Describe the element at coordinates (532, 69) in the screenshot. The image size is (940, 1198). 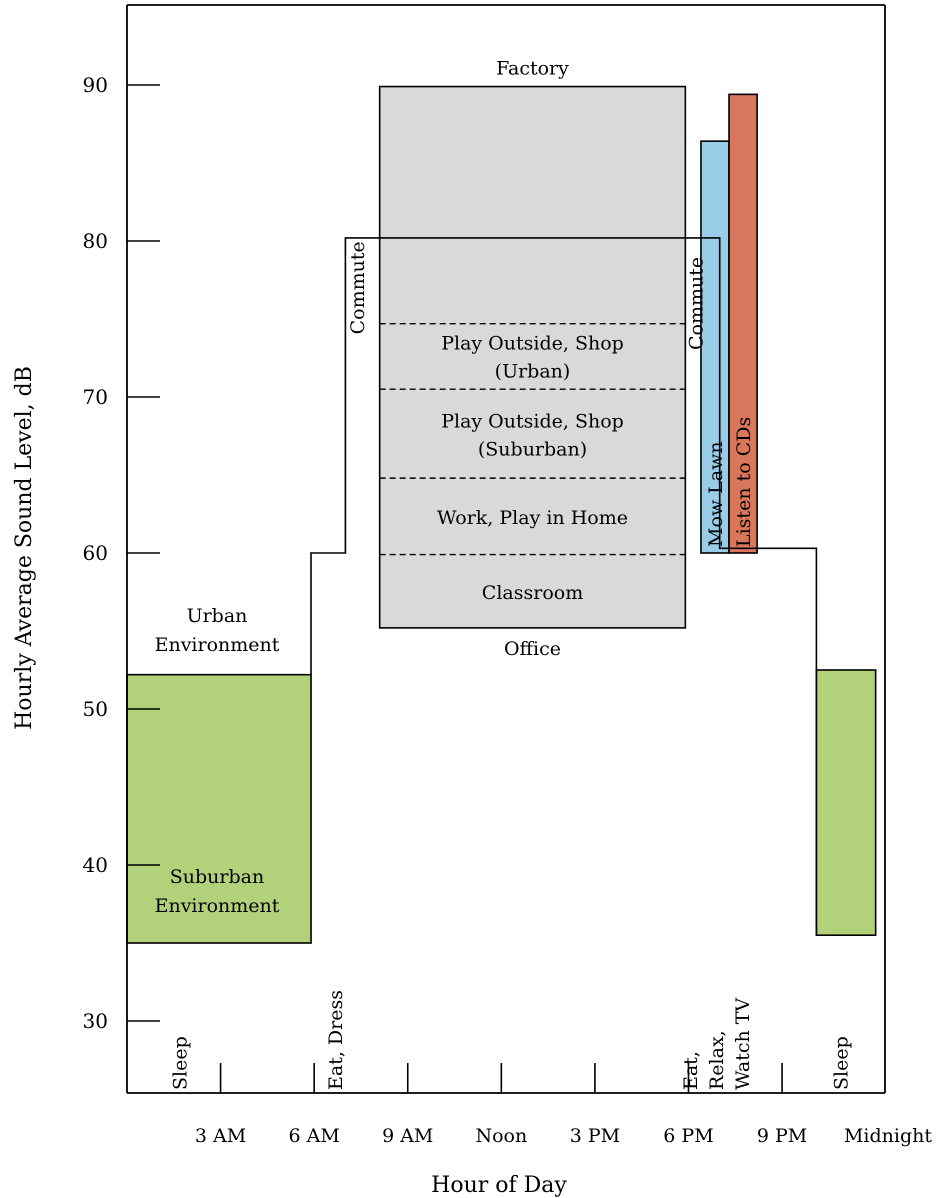
I see `work-box-top-label: Factory` at that location.